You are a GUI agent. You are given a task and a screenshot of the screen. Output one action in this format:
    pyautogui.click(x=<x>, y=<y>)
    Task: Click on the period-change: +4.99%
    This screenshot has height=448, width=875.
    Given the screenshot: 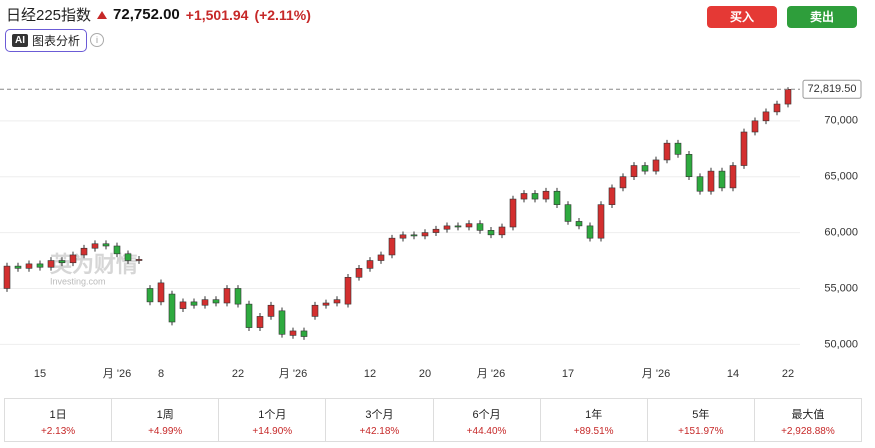 What is the action you would take?
    pyautogui.click(x=165, y=431)
    